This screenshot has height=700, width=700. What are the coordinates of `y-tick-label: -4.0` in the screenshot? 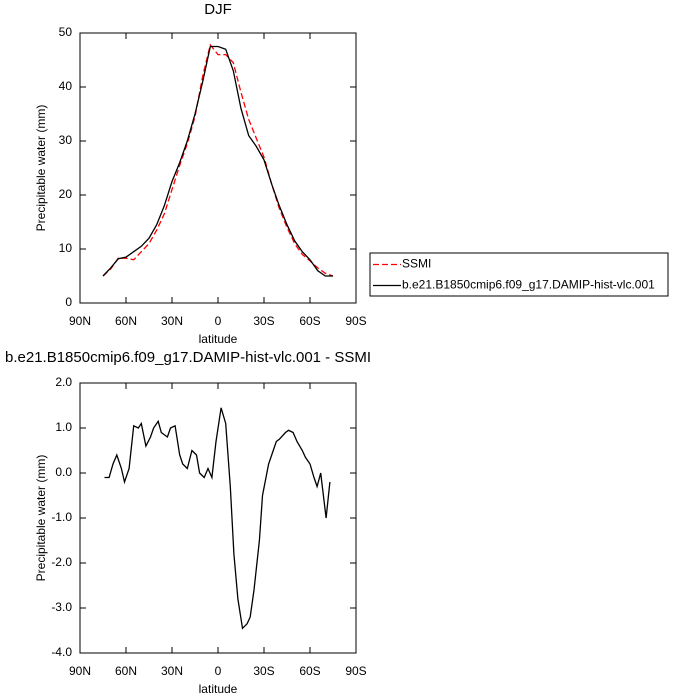 It's located at (61, 652).